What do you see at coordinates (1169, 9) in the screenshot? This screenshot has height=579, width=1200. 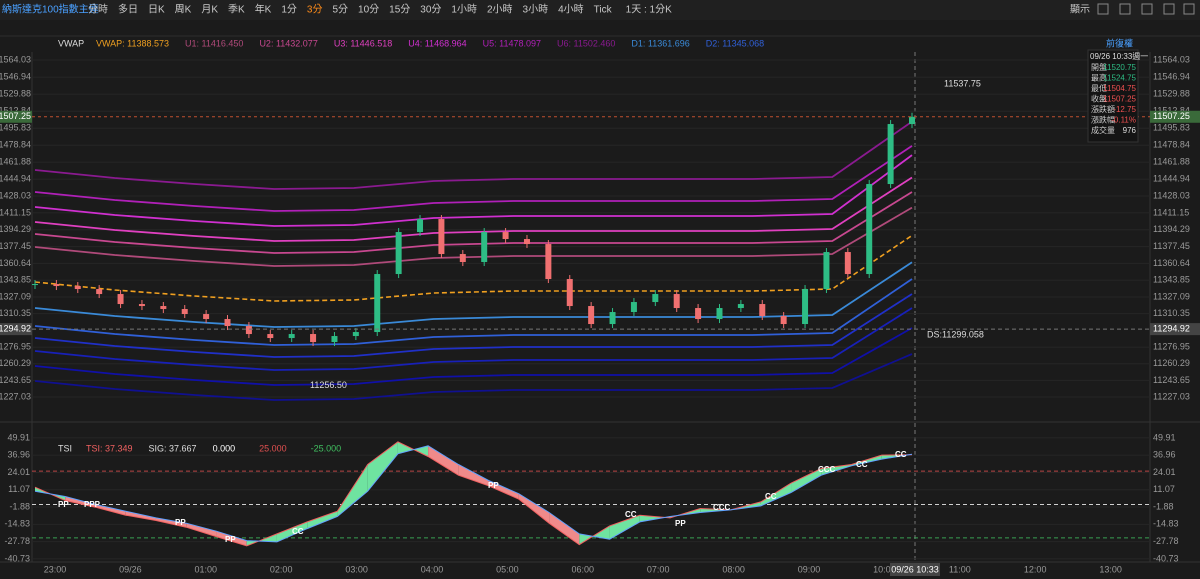 I see `fullscreen-icon` at bounding box center [1169, 9].